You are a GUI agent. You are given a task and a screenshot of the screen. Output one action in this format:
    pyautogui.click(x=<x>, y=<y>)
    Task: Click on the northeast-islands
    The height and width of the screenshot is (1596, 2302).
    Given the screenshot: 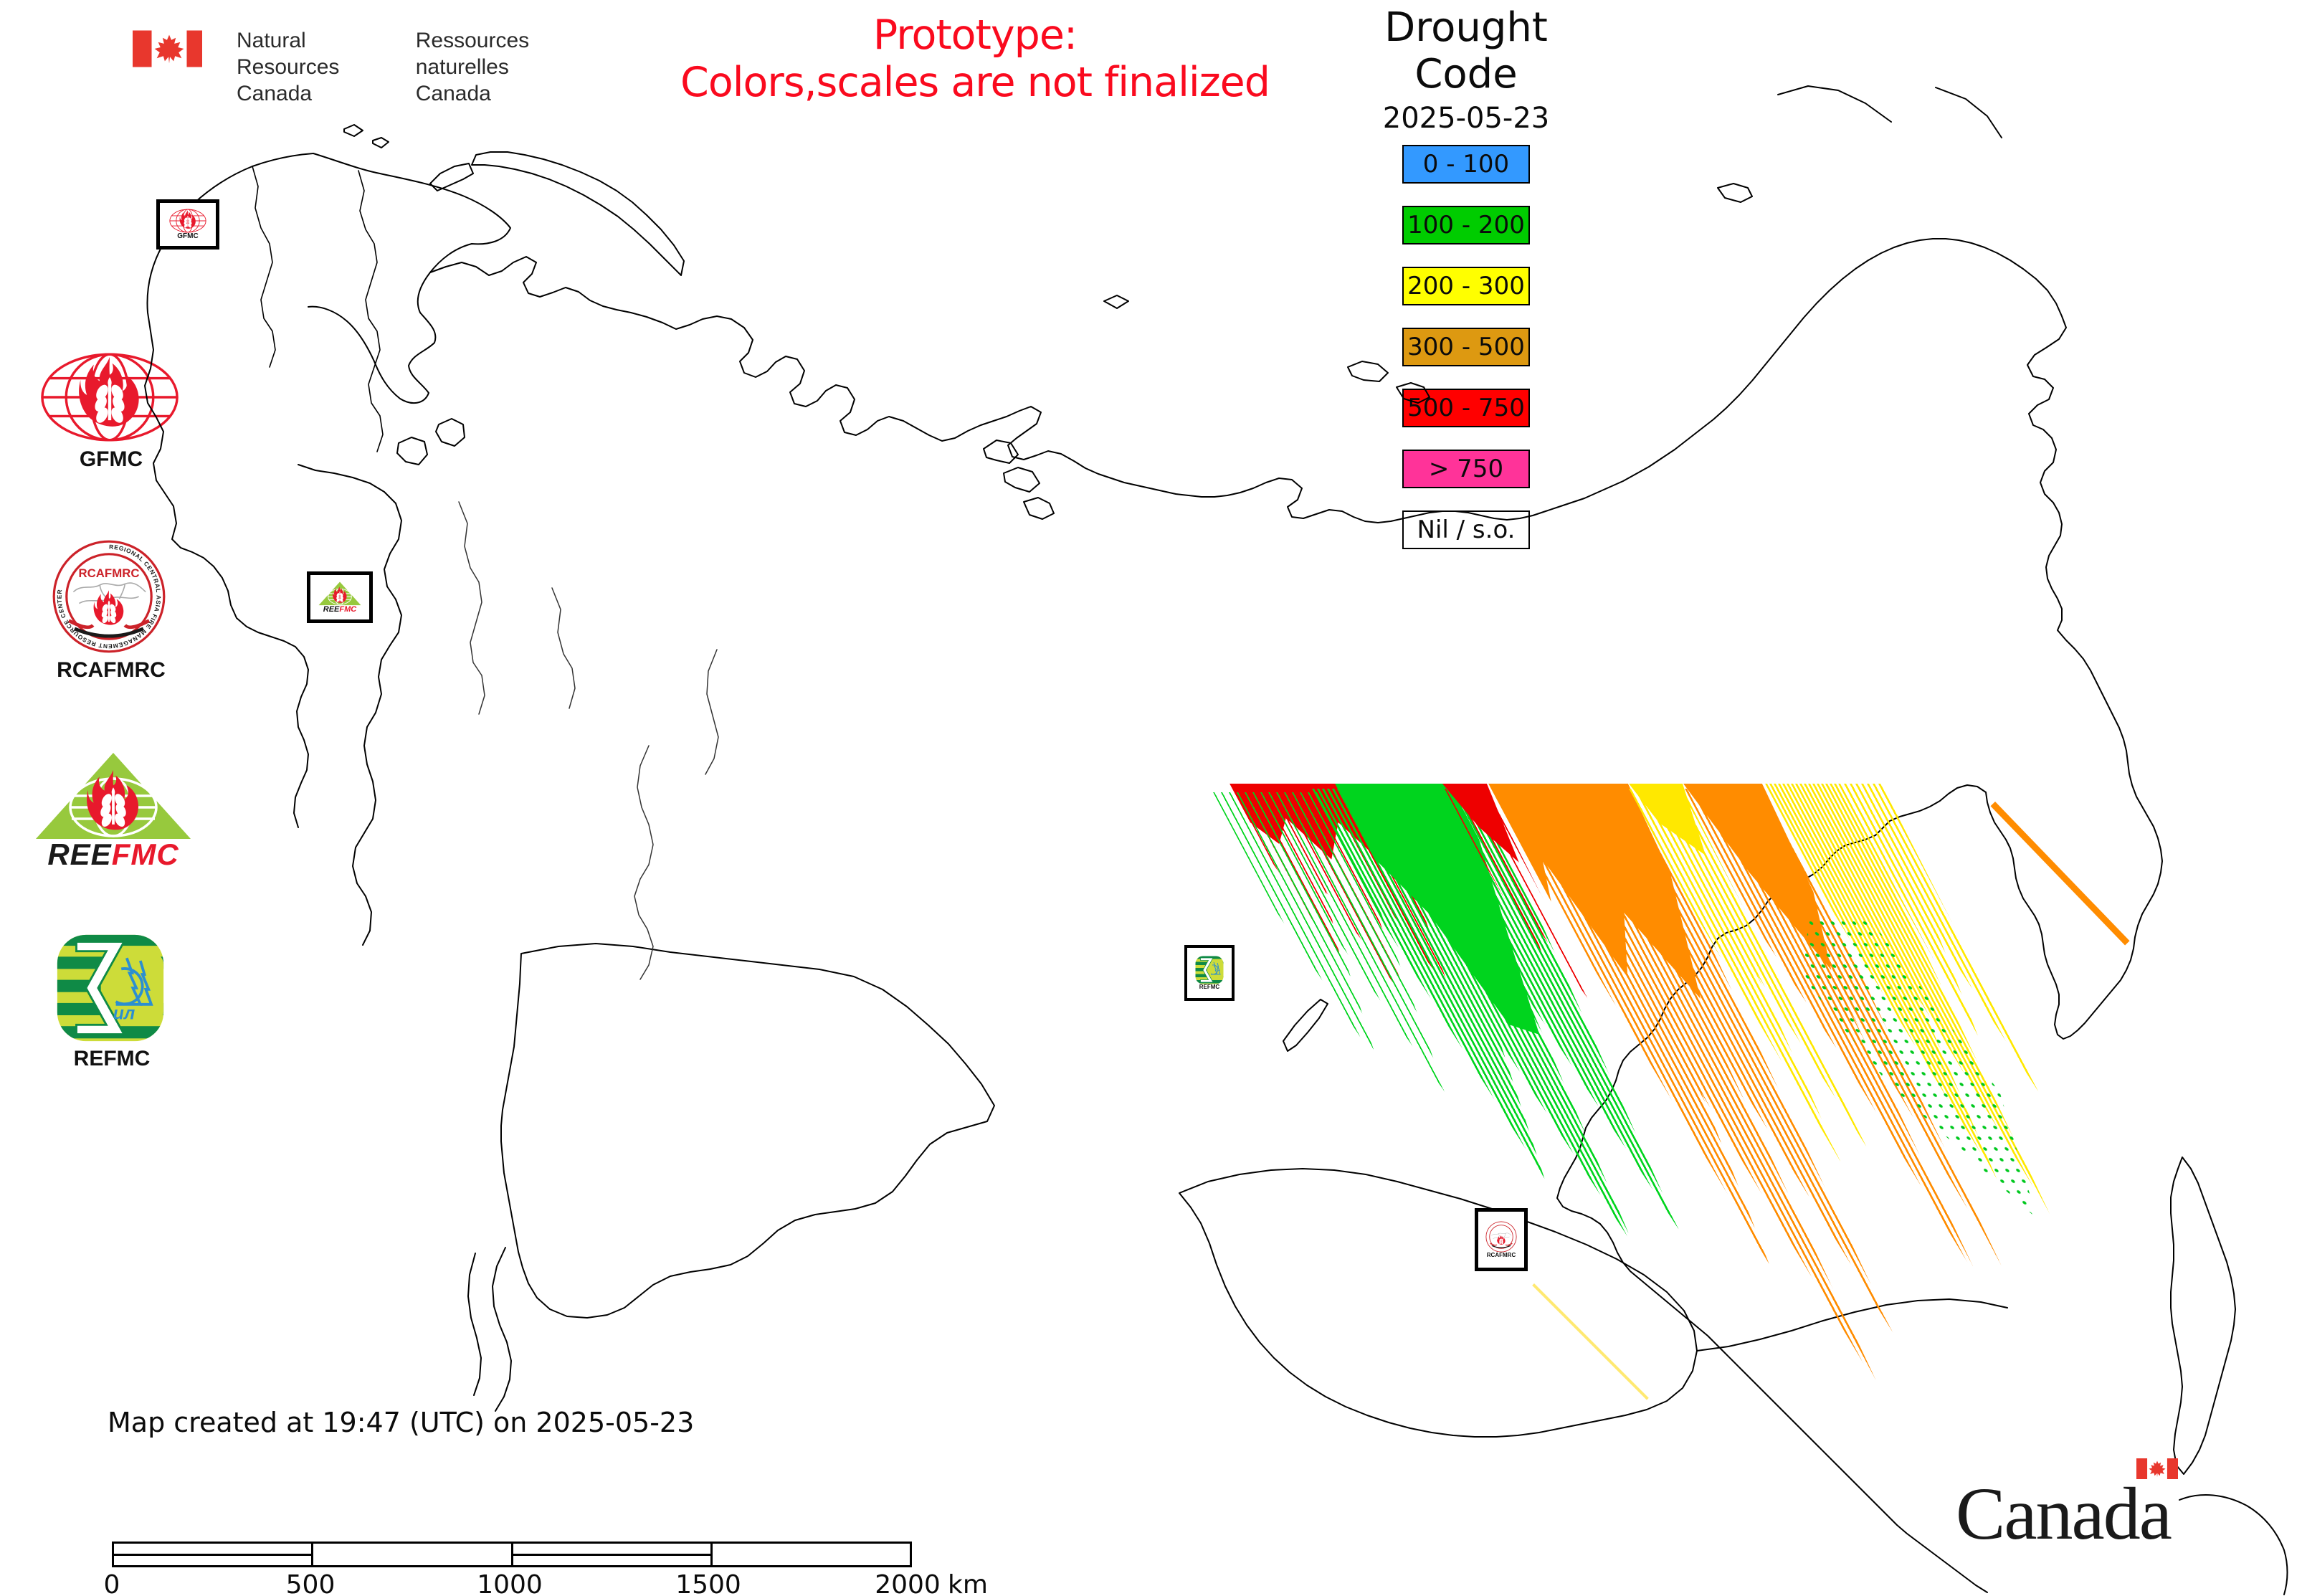 What is the action you would take?
    pyautogui.click(x=1889, y=111)
    